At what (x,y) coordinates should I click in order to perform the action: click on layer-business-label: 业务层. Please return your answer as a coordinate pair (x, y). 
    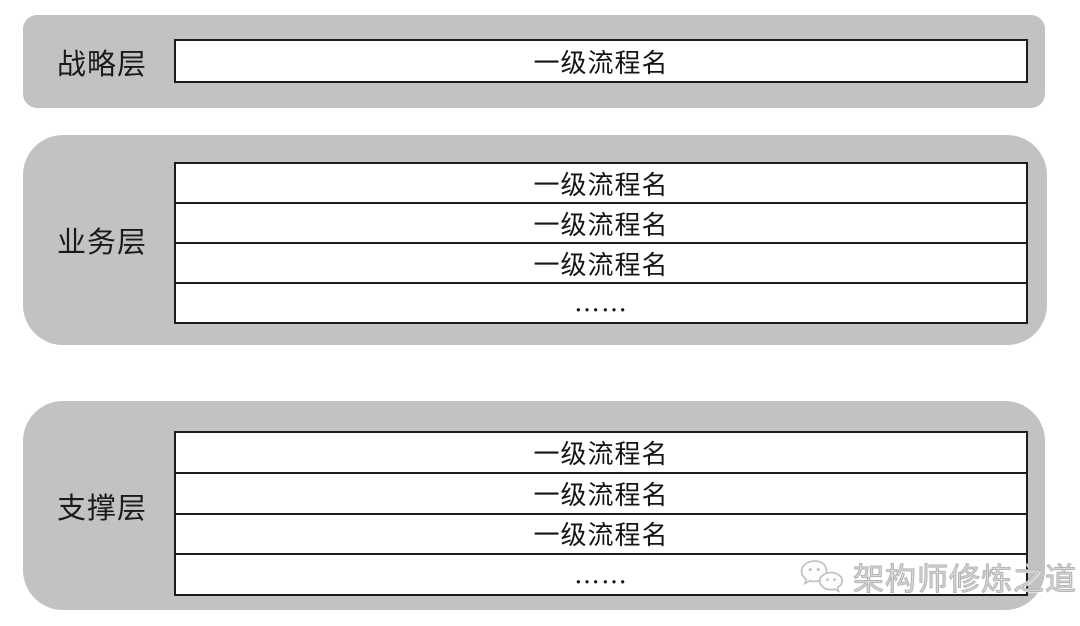
    Looking at the image, I should click on (102, 242).